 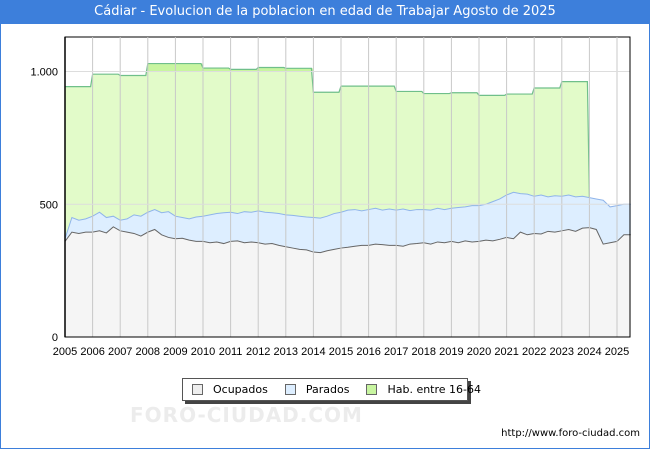 I want to click on x-tick-label: 2007, so click(x=120, y=352).